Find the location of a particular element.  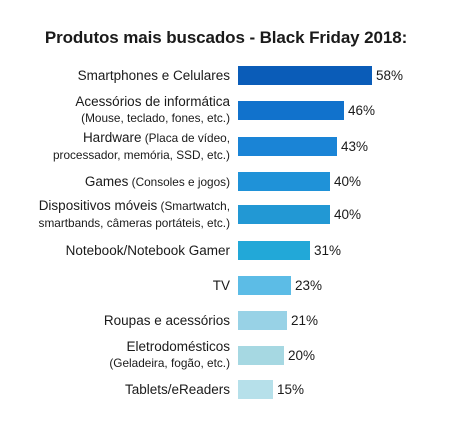

category-note: (Mouse, teclado, fones, etc.) is located at coordinates (155, 118).